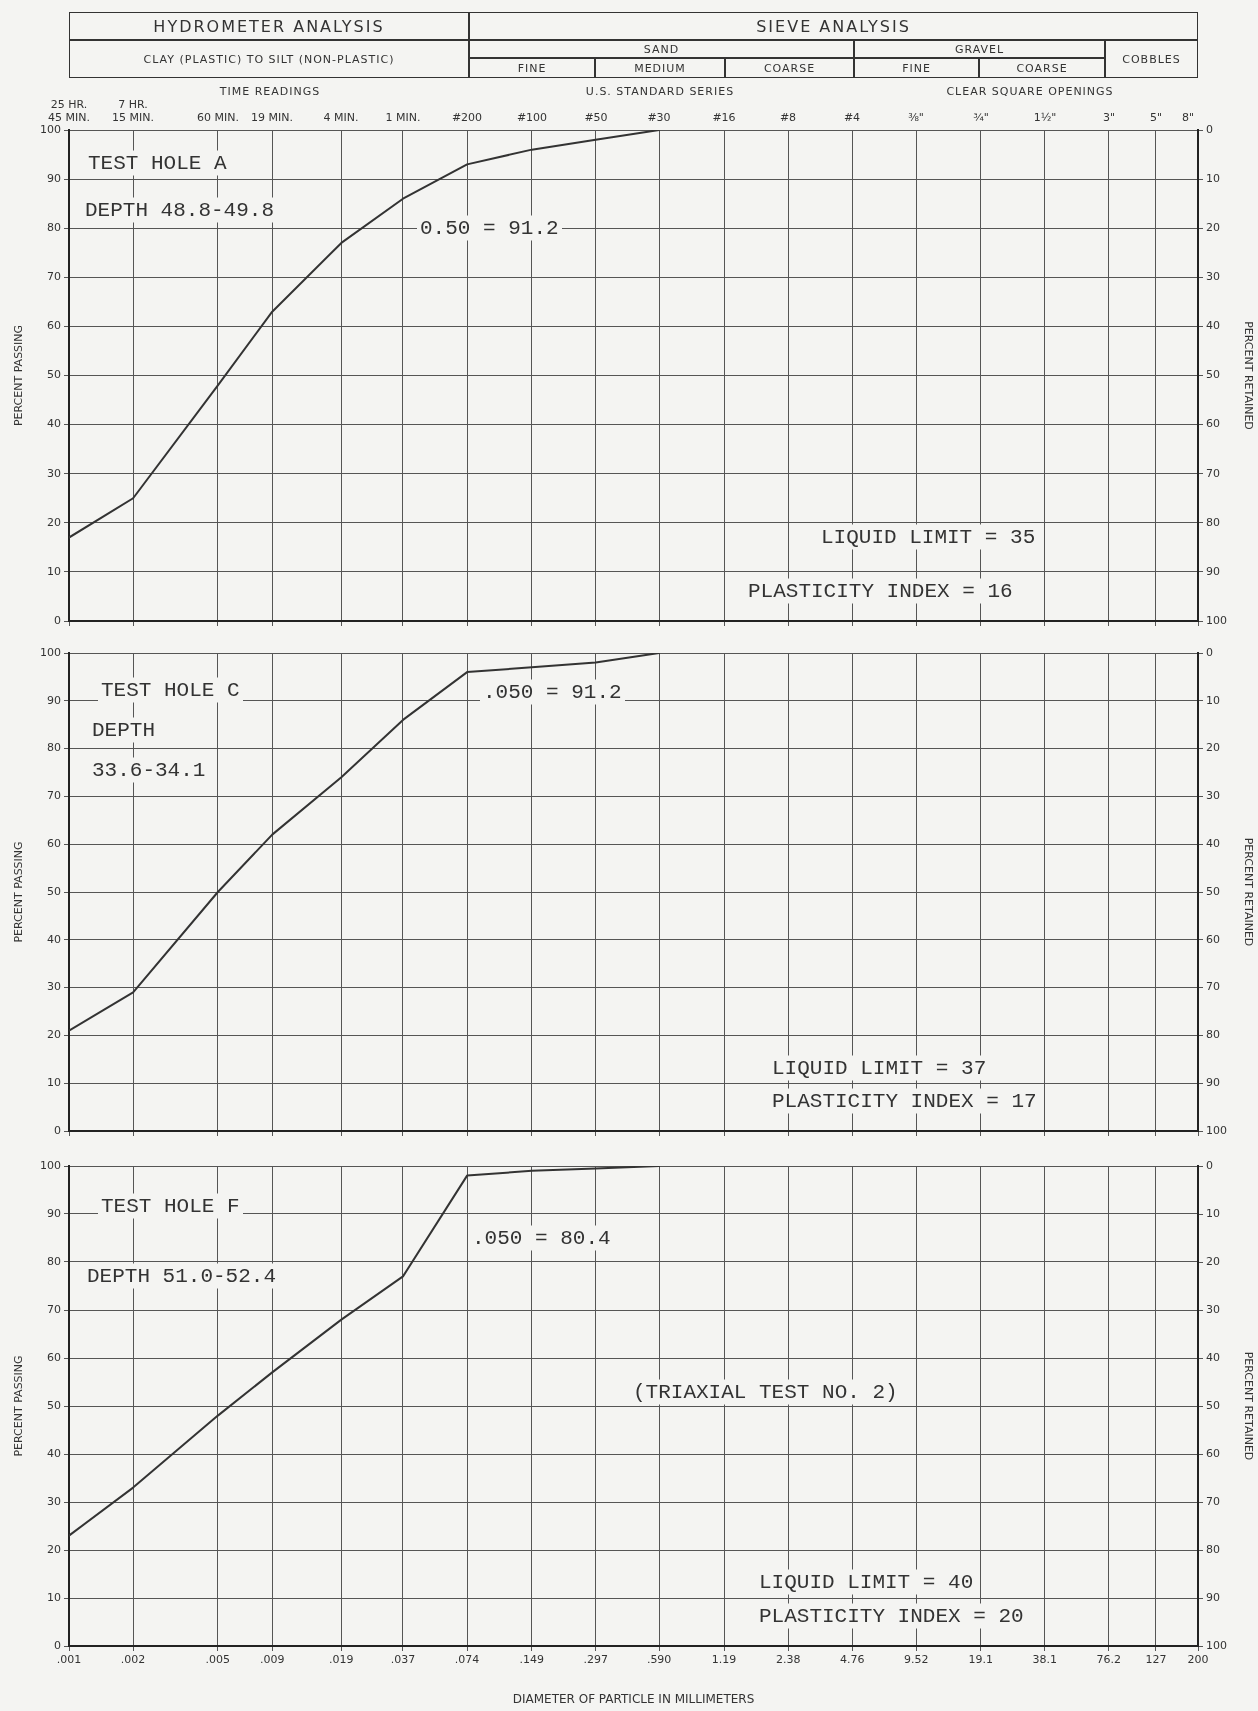  I want to click on annotation: DEPTH, so click(124, 730).